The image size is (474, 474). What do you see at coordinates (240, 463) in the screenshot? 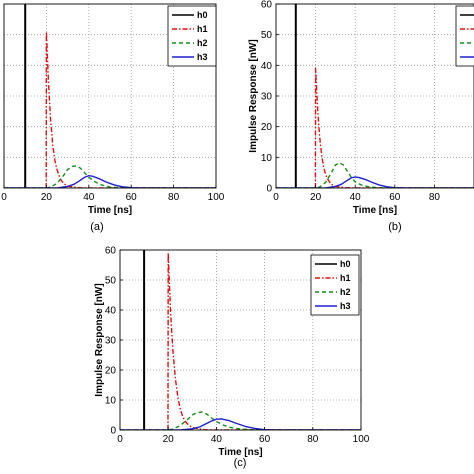
I see `panel-caption: (c)` at bounding box center [240, 463].